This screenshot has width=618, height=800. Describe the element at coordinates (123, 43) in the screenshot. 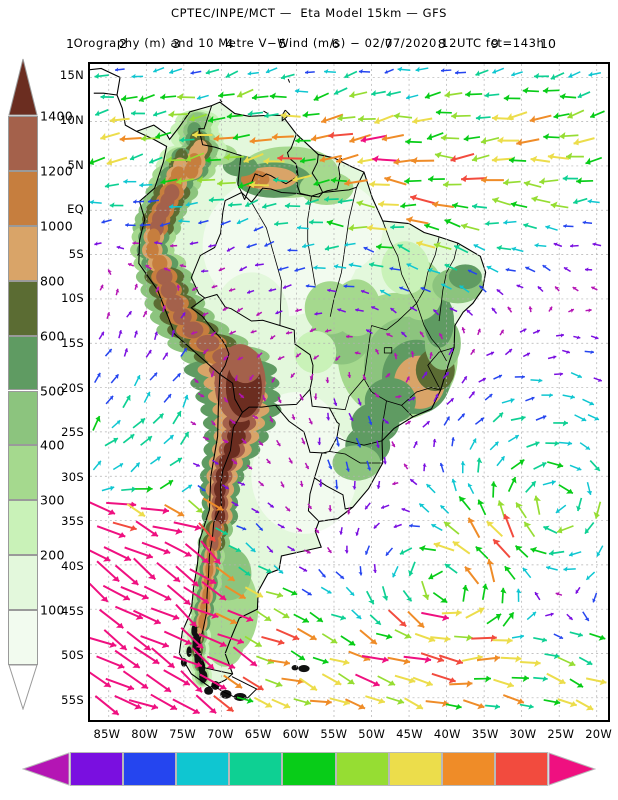

I see `wind-tick-label: 2` at that location.